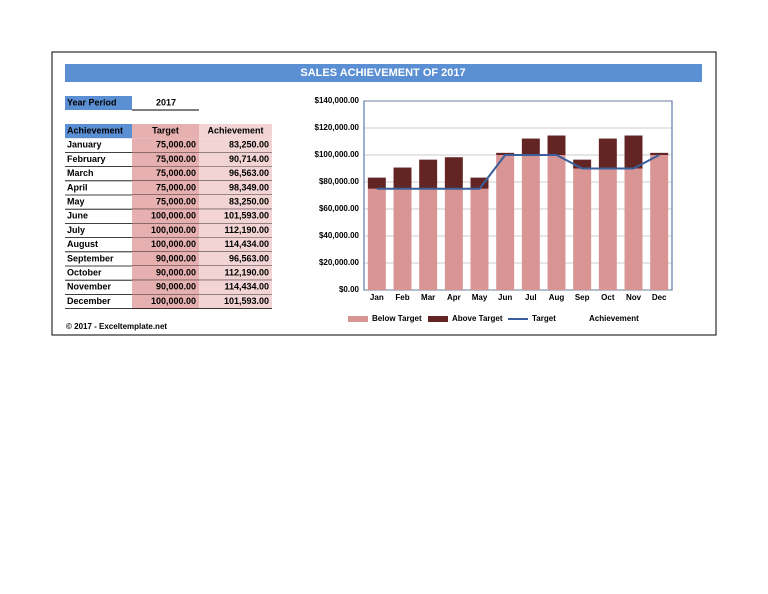  Describe the element at coordinates (337, 127) in the screenshot. I see `y-tick-label: $120,000.00` at that location.